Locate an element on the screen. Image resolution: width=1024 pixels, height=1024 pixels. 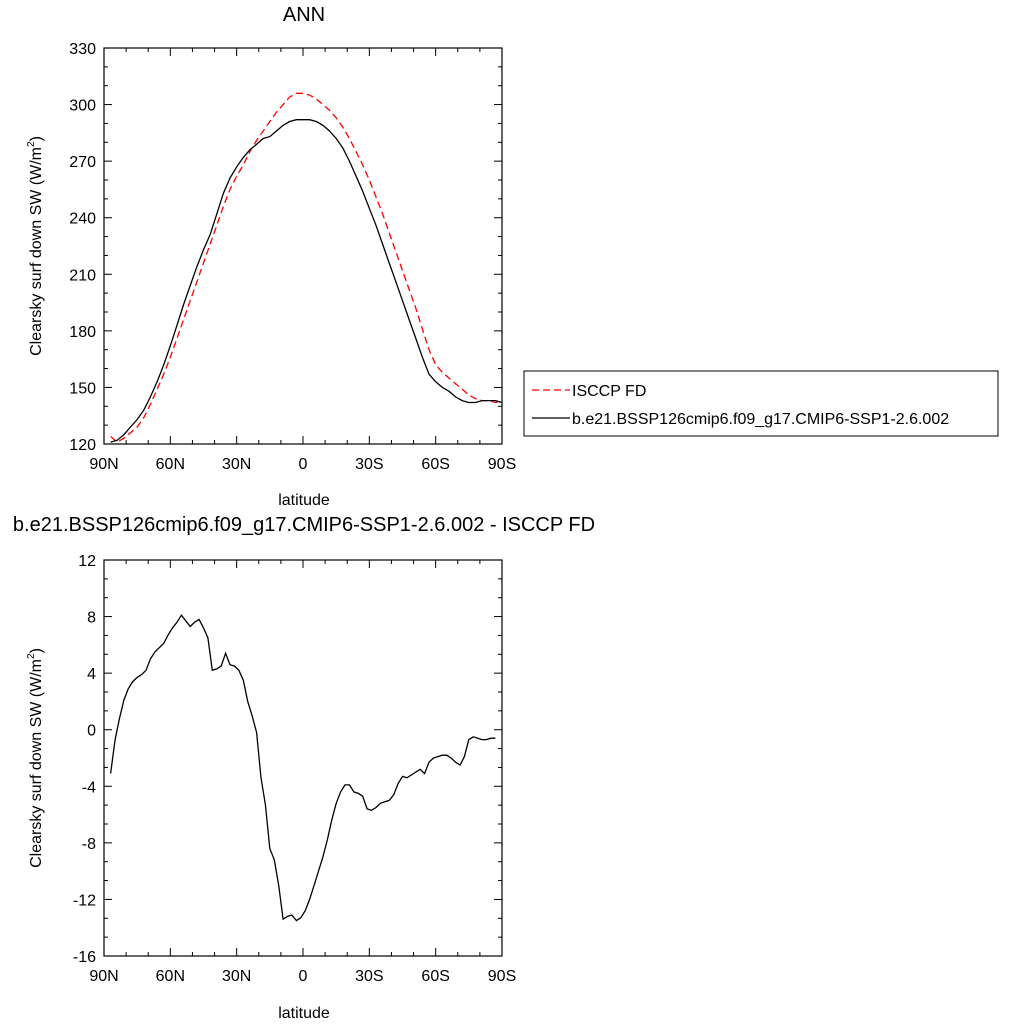
panel1-x-tick-labels: 90N 60N 30N 0 30S 60S 90S is located at coordinates (302, 464).